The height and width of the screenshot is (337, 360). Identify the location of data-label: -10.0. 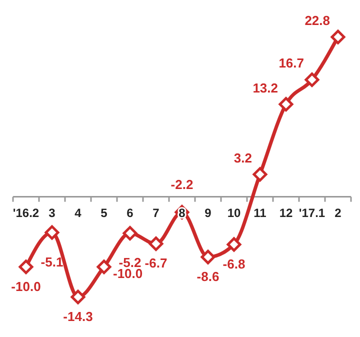
(26, 286).